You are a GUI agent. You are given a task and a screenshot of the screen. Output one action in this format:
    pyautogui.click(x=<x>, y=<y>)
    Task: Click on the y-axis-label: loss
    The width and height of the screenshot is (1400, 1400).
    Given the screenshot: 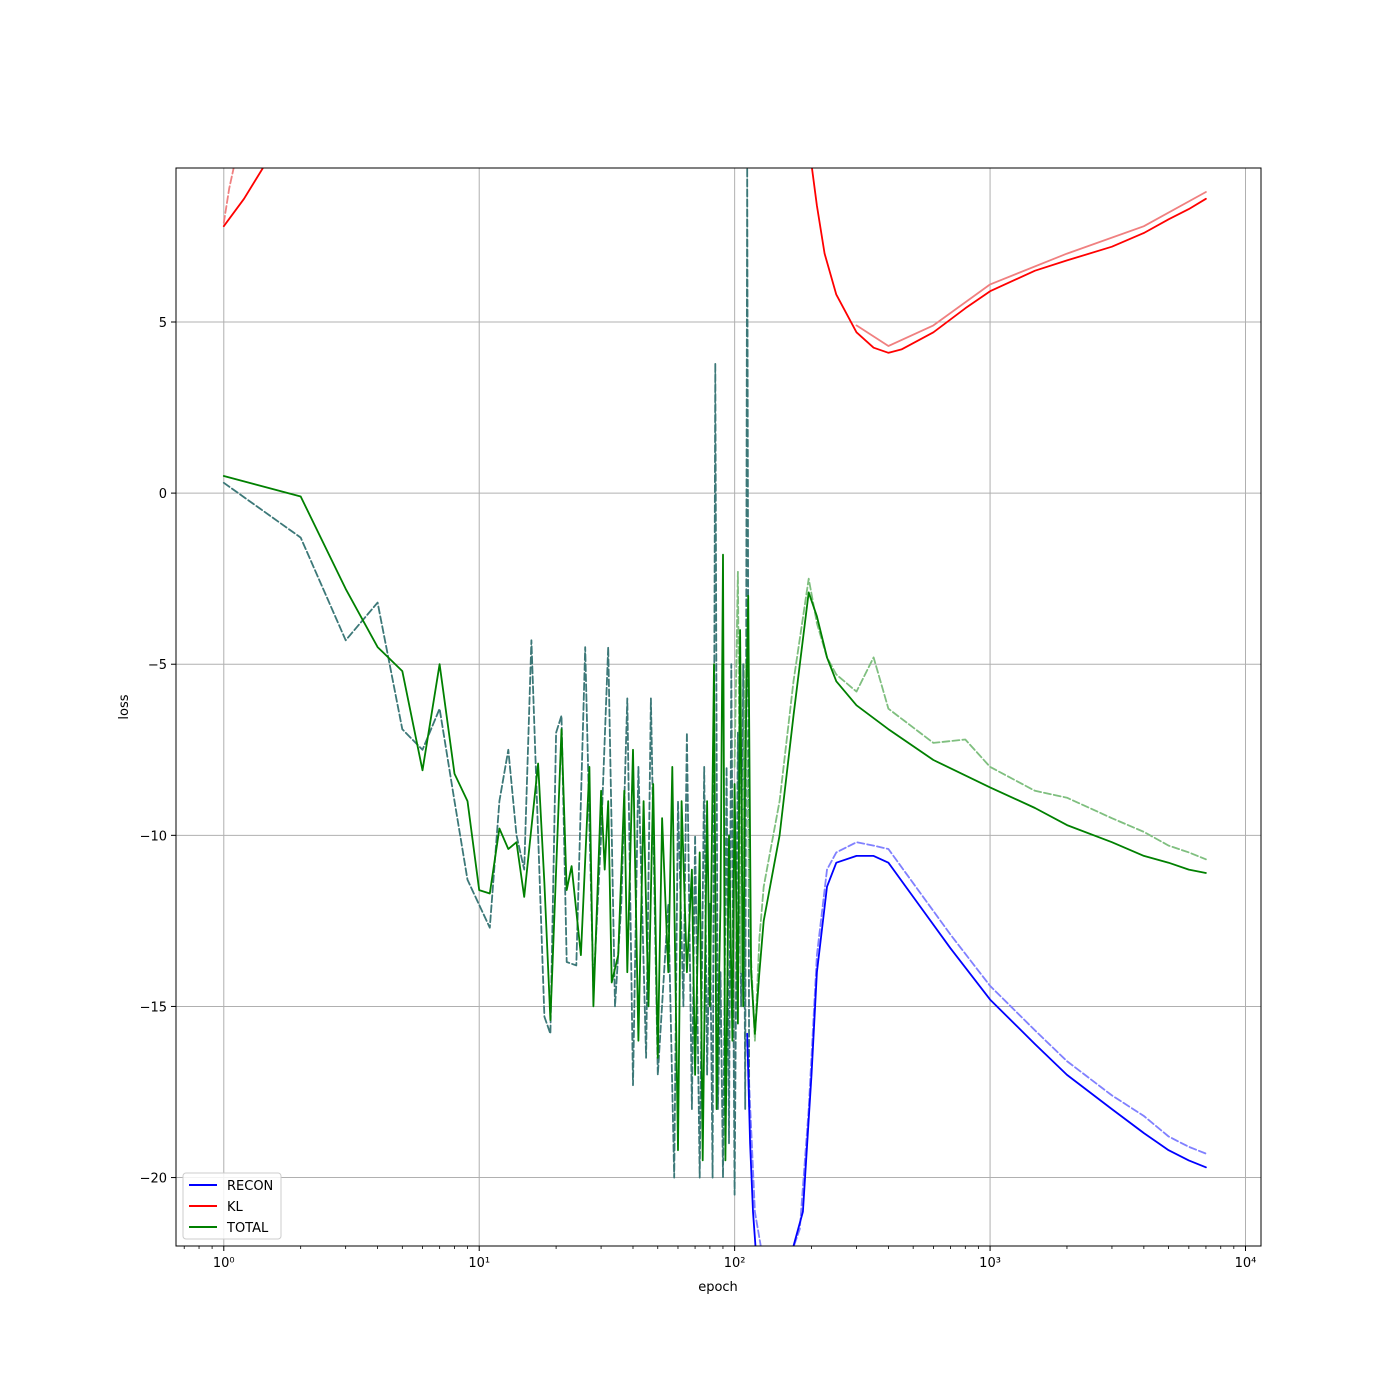 What is the action you would take?
    pyautogui.click(x=124, y=706)
    